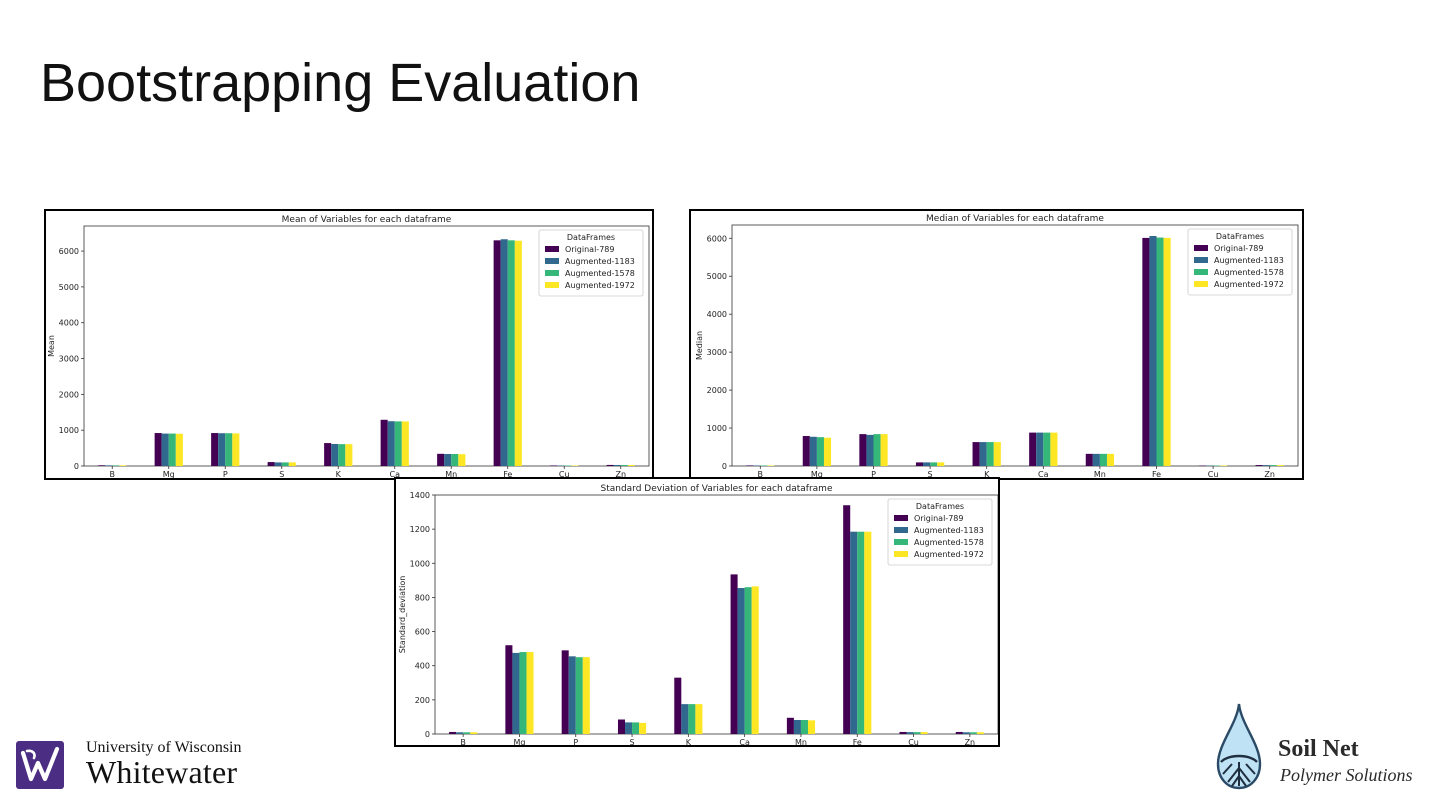  What do you see at coordinates (930, 474) in the screenshot?
I see `x-tick-label: S` at bounding box center [930, 474].